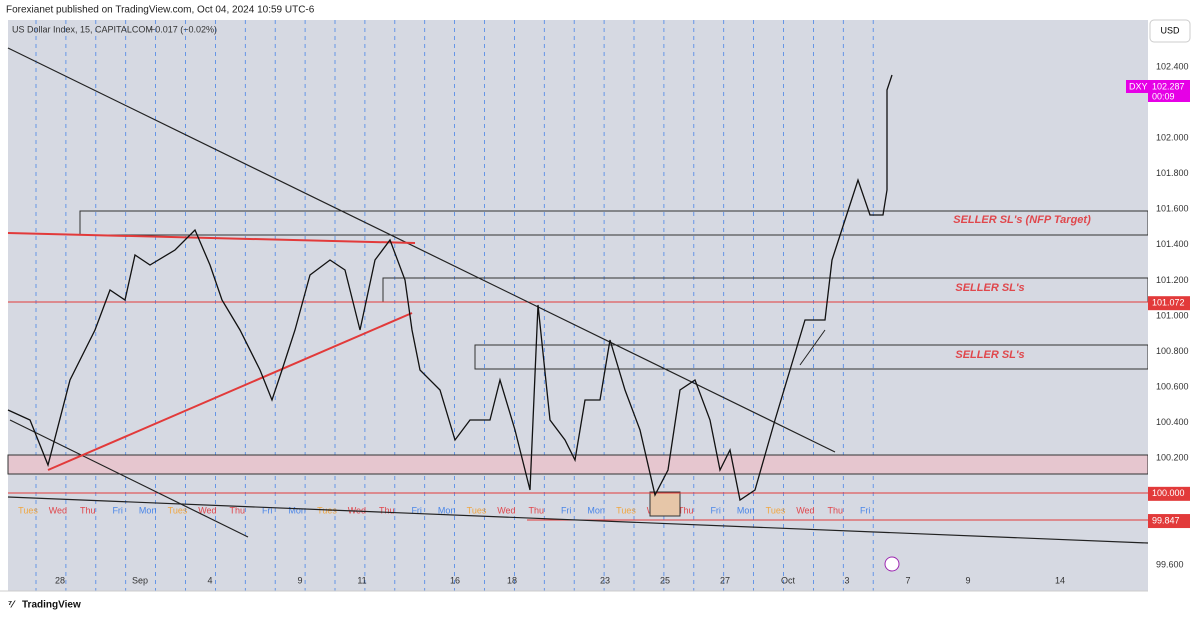 The width and height of the screenshot is (1200, 622). What do you see at coordinates (1168, 86) in the screenshot?
I see `last-price: 102.287` at bounding box center [1168, 86].